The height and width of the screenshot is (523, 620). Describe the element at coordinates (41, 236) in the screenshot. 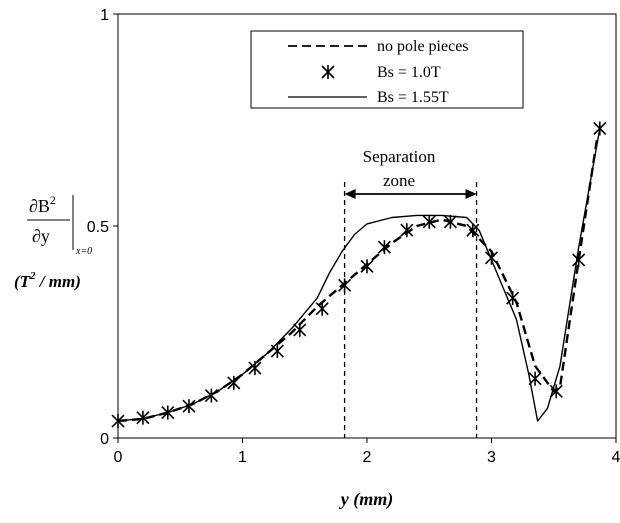

I see `y-label-denominator: ∂y` at that location.